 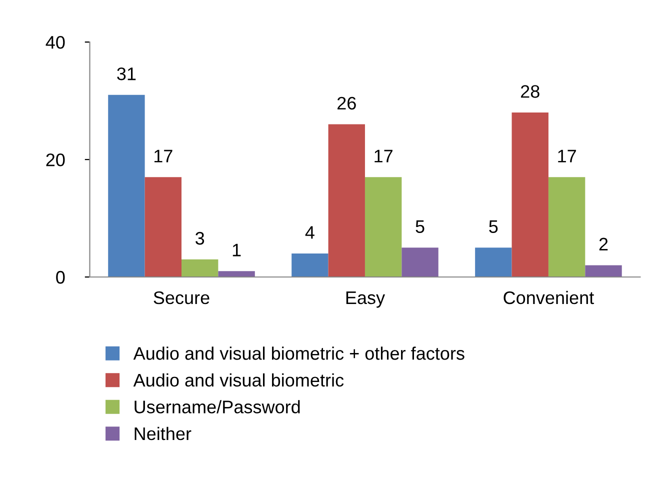 I want to click on legend-label: Neither, so click(x=163, y=433).